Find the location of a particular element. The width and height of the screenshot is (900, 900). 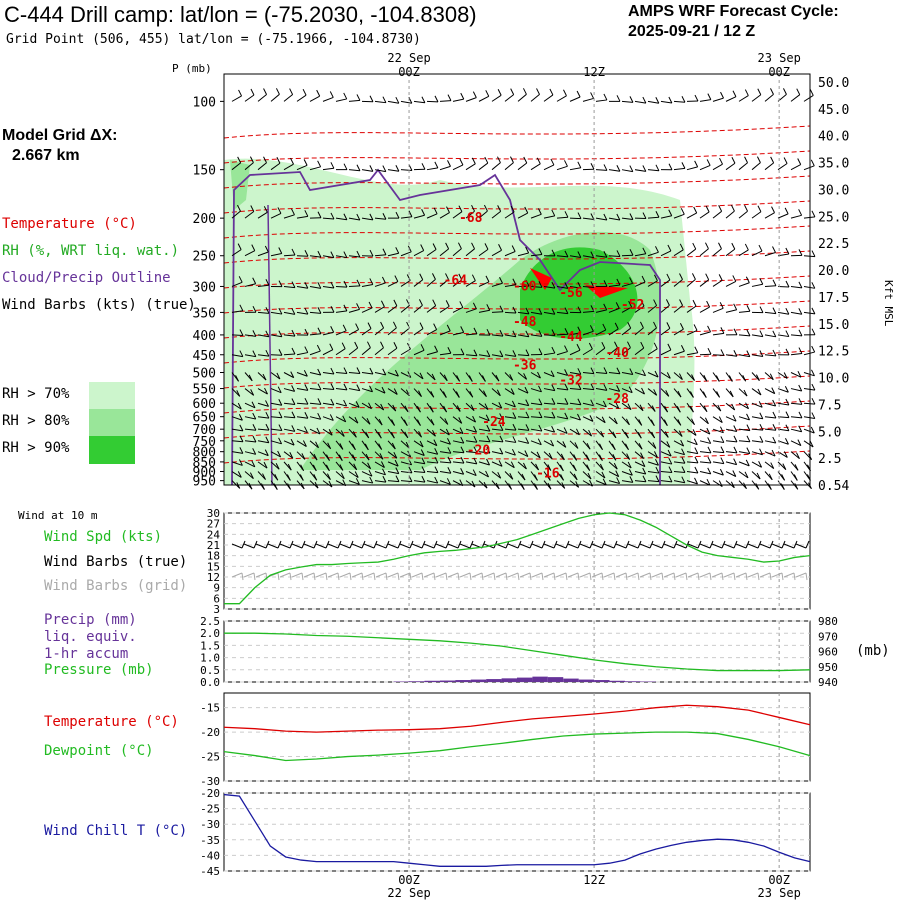

legend-rh70: RH > 70% is located at coordinates (36, 394).